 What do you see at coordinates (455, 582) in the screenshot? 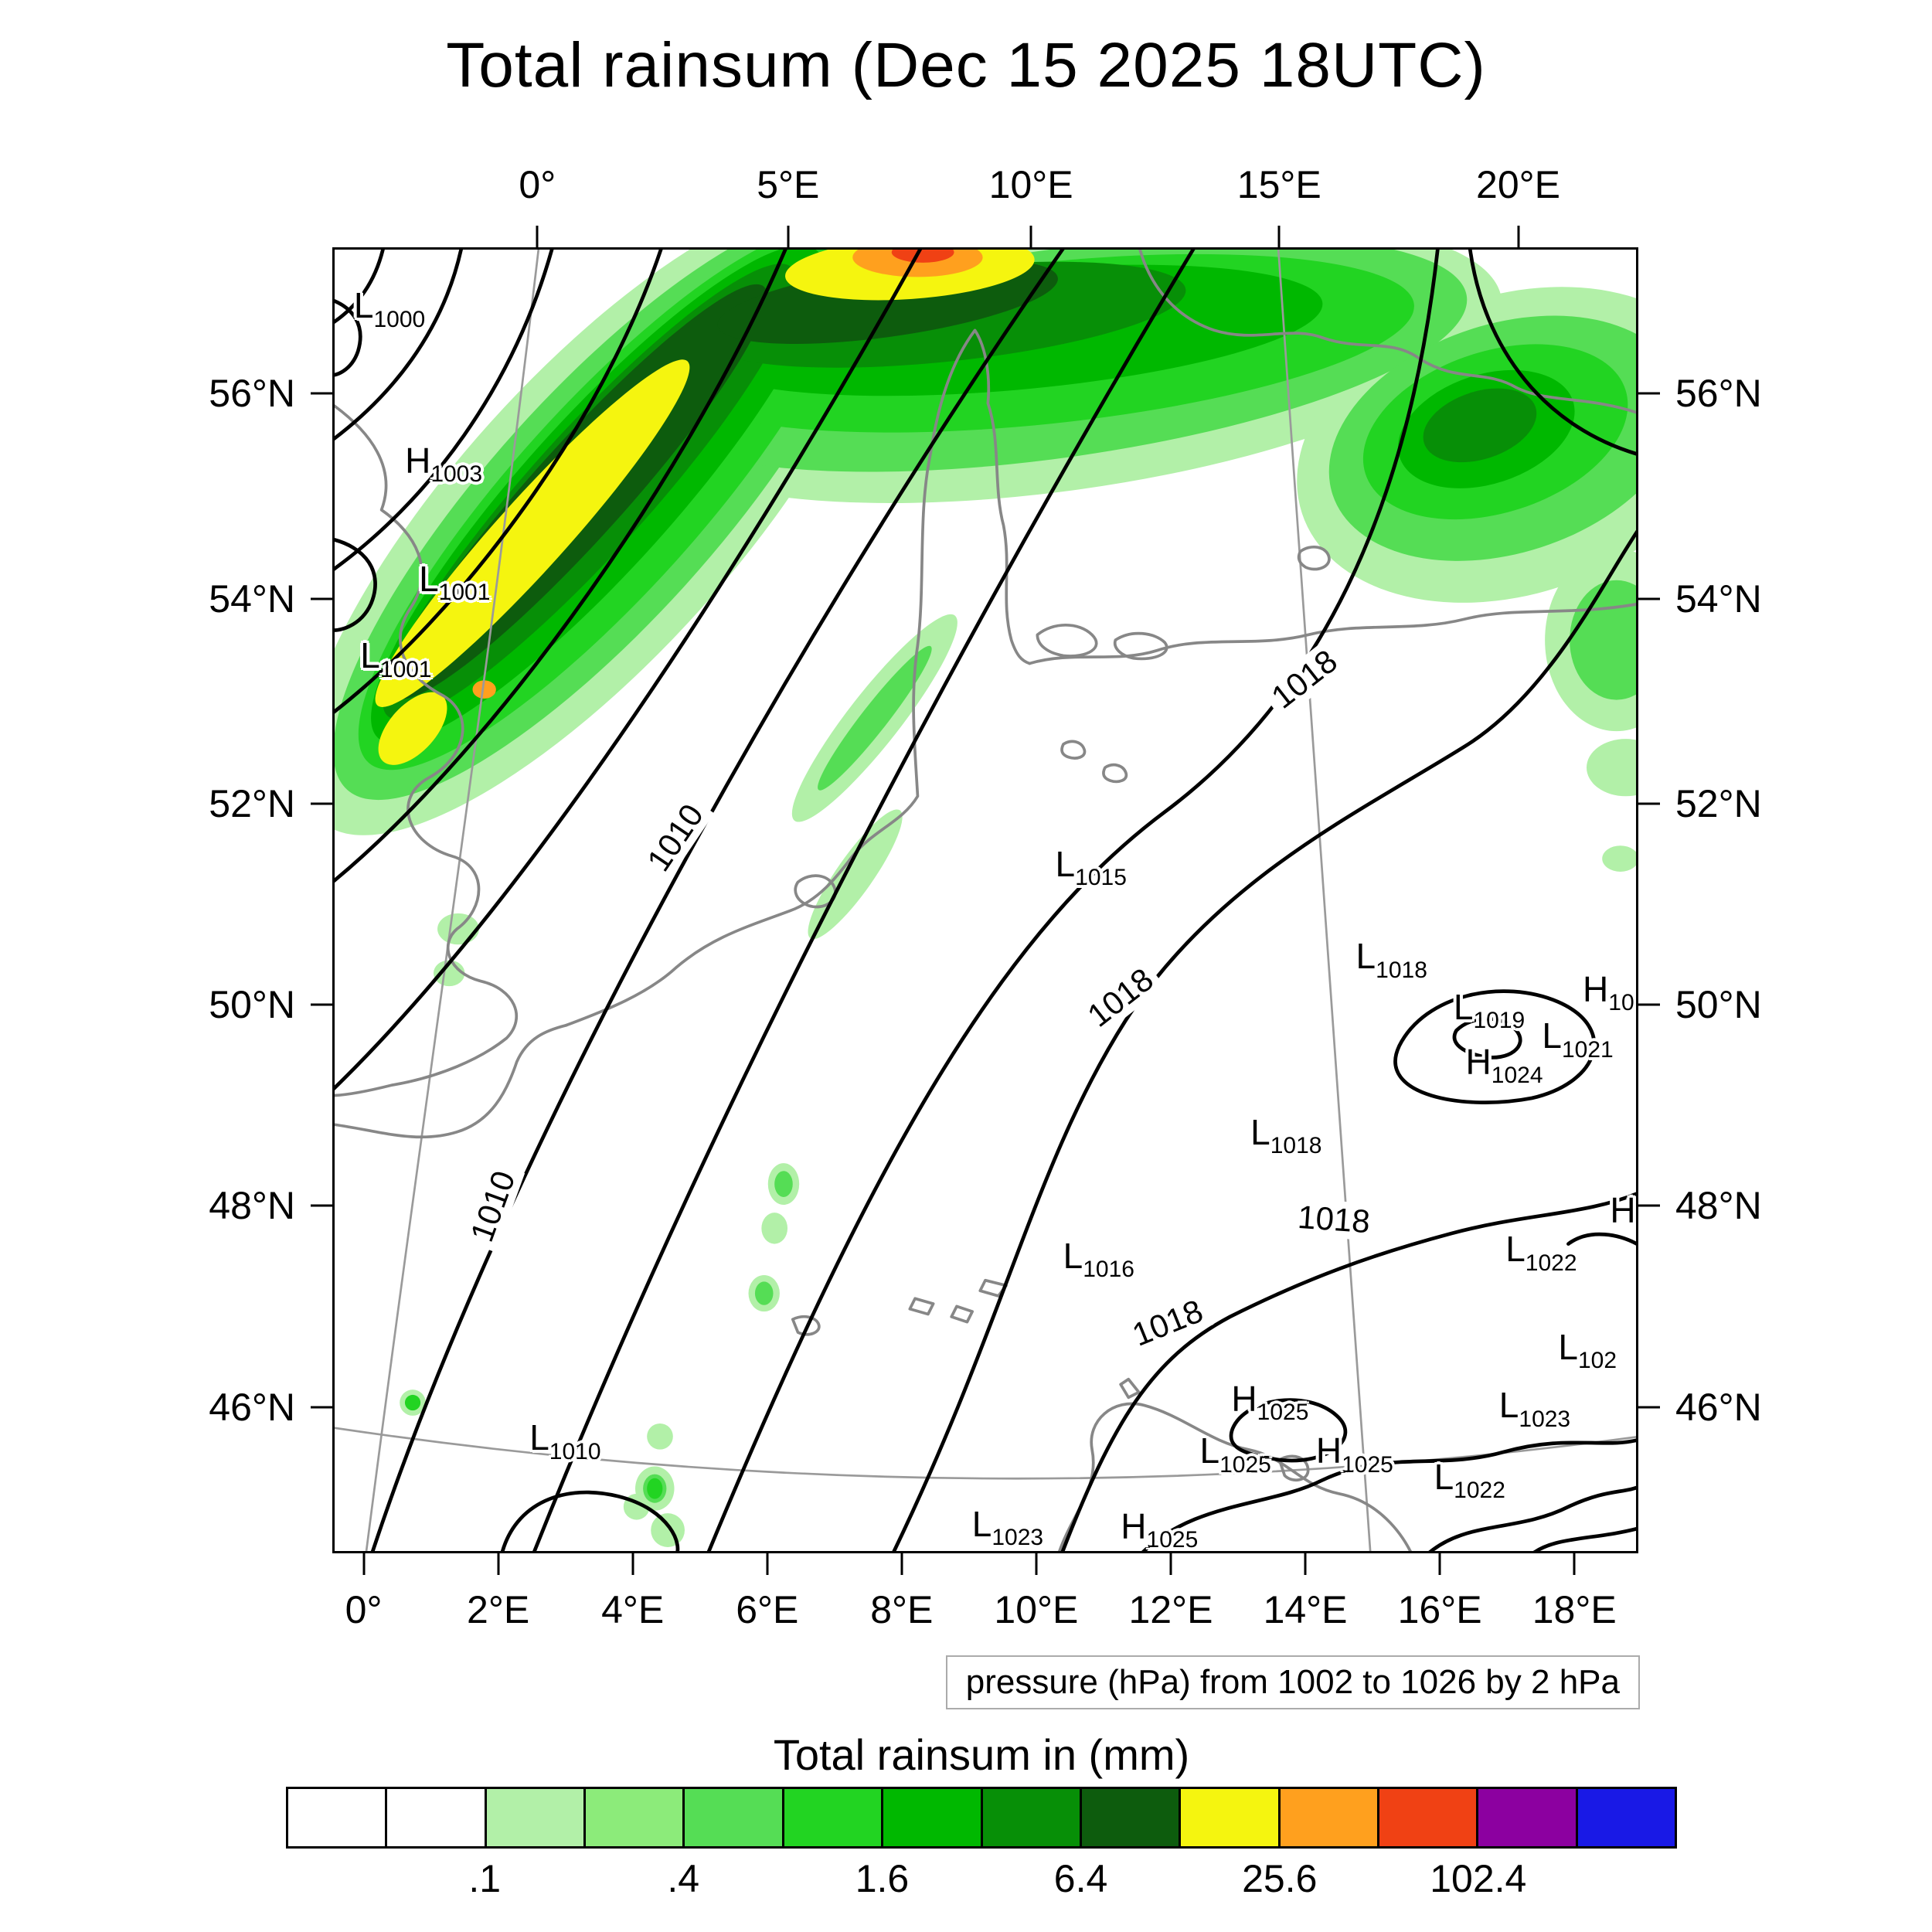
I see `pressure-center-low: L1001` at bounding box center [455, 582].